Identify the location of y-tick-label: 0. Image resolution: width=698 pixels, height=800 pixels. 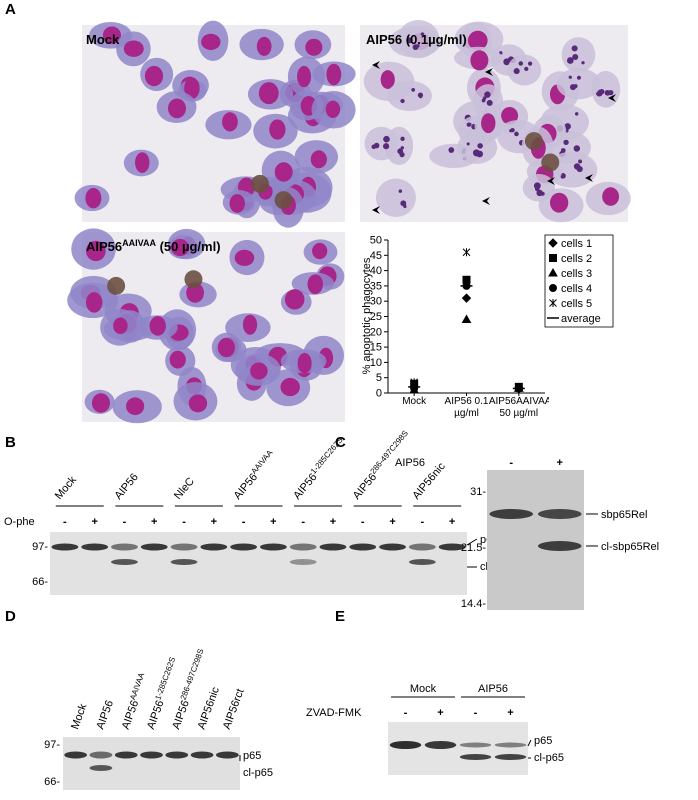
(379, 394).